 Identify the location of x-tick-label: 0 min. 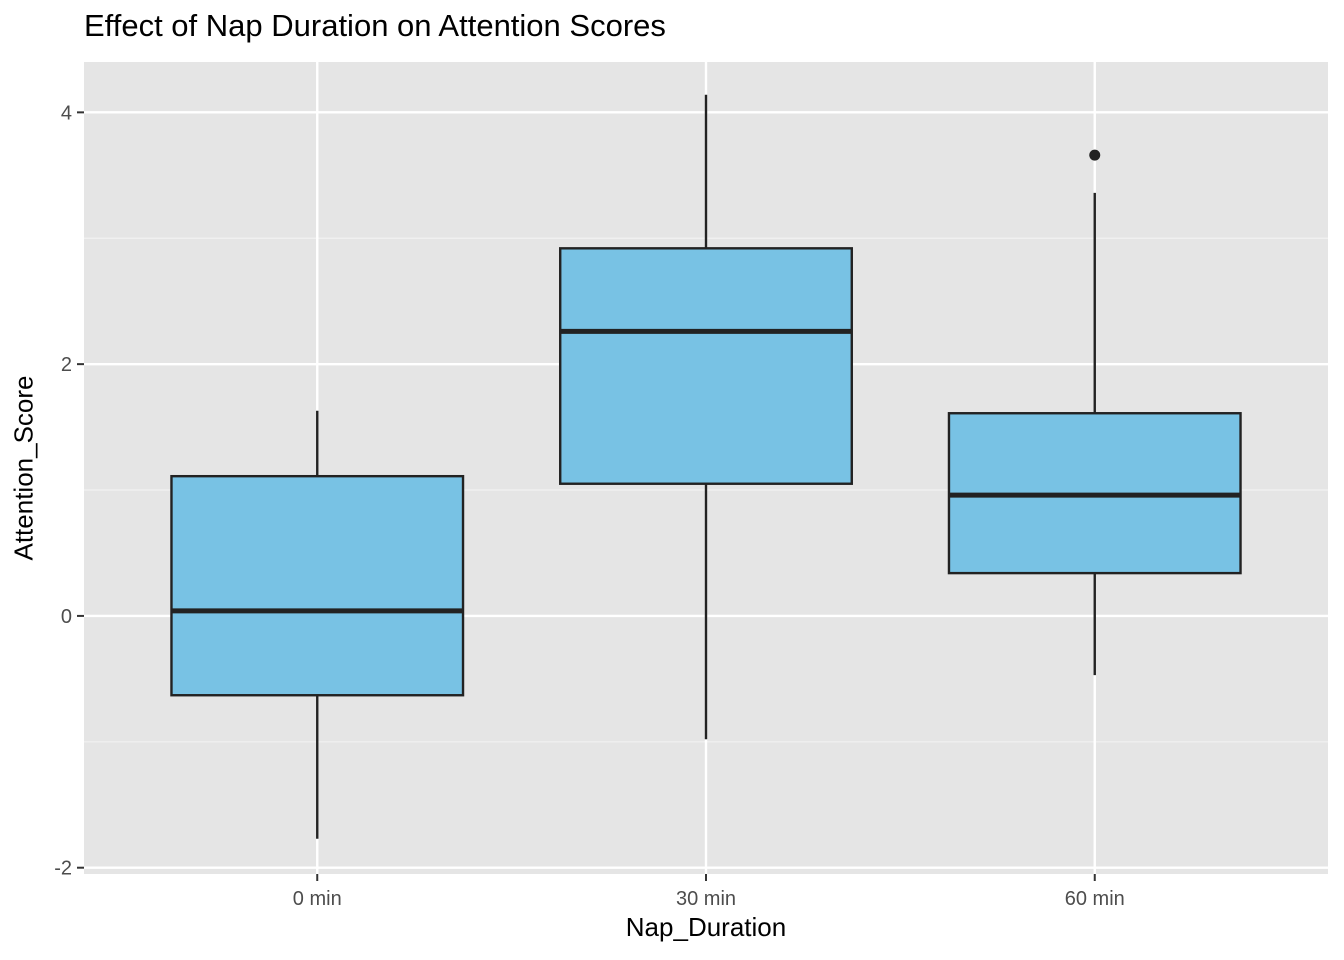
(317, 899).